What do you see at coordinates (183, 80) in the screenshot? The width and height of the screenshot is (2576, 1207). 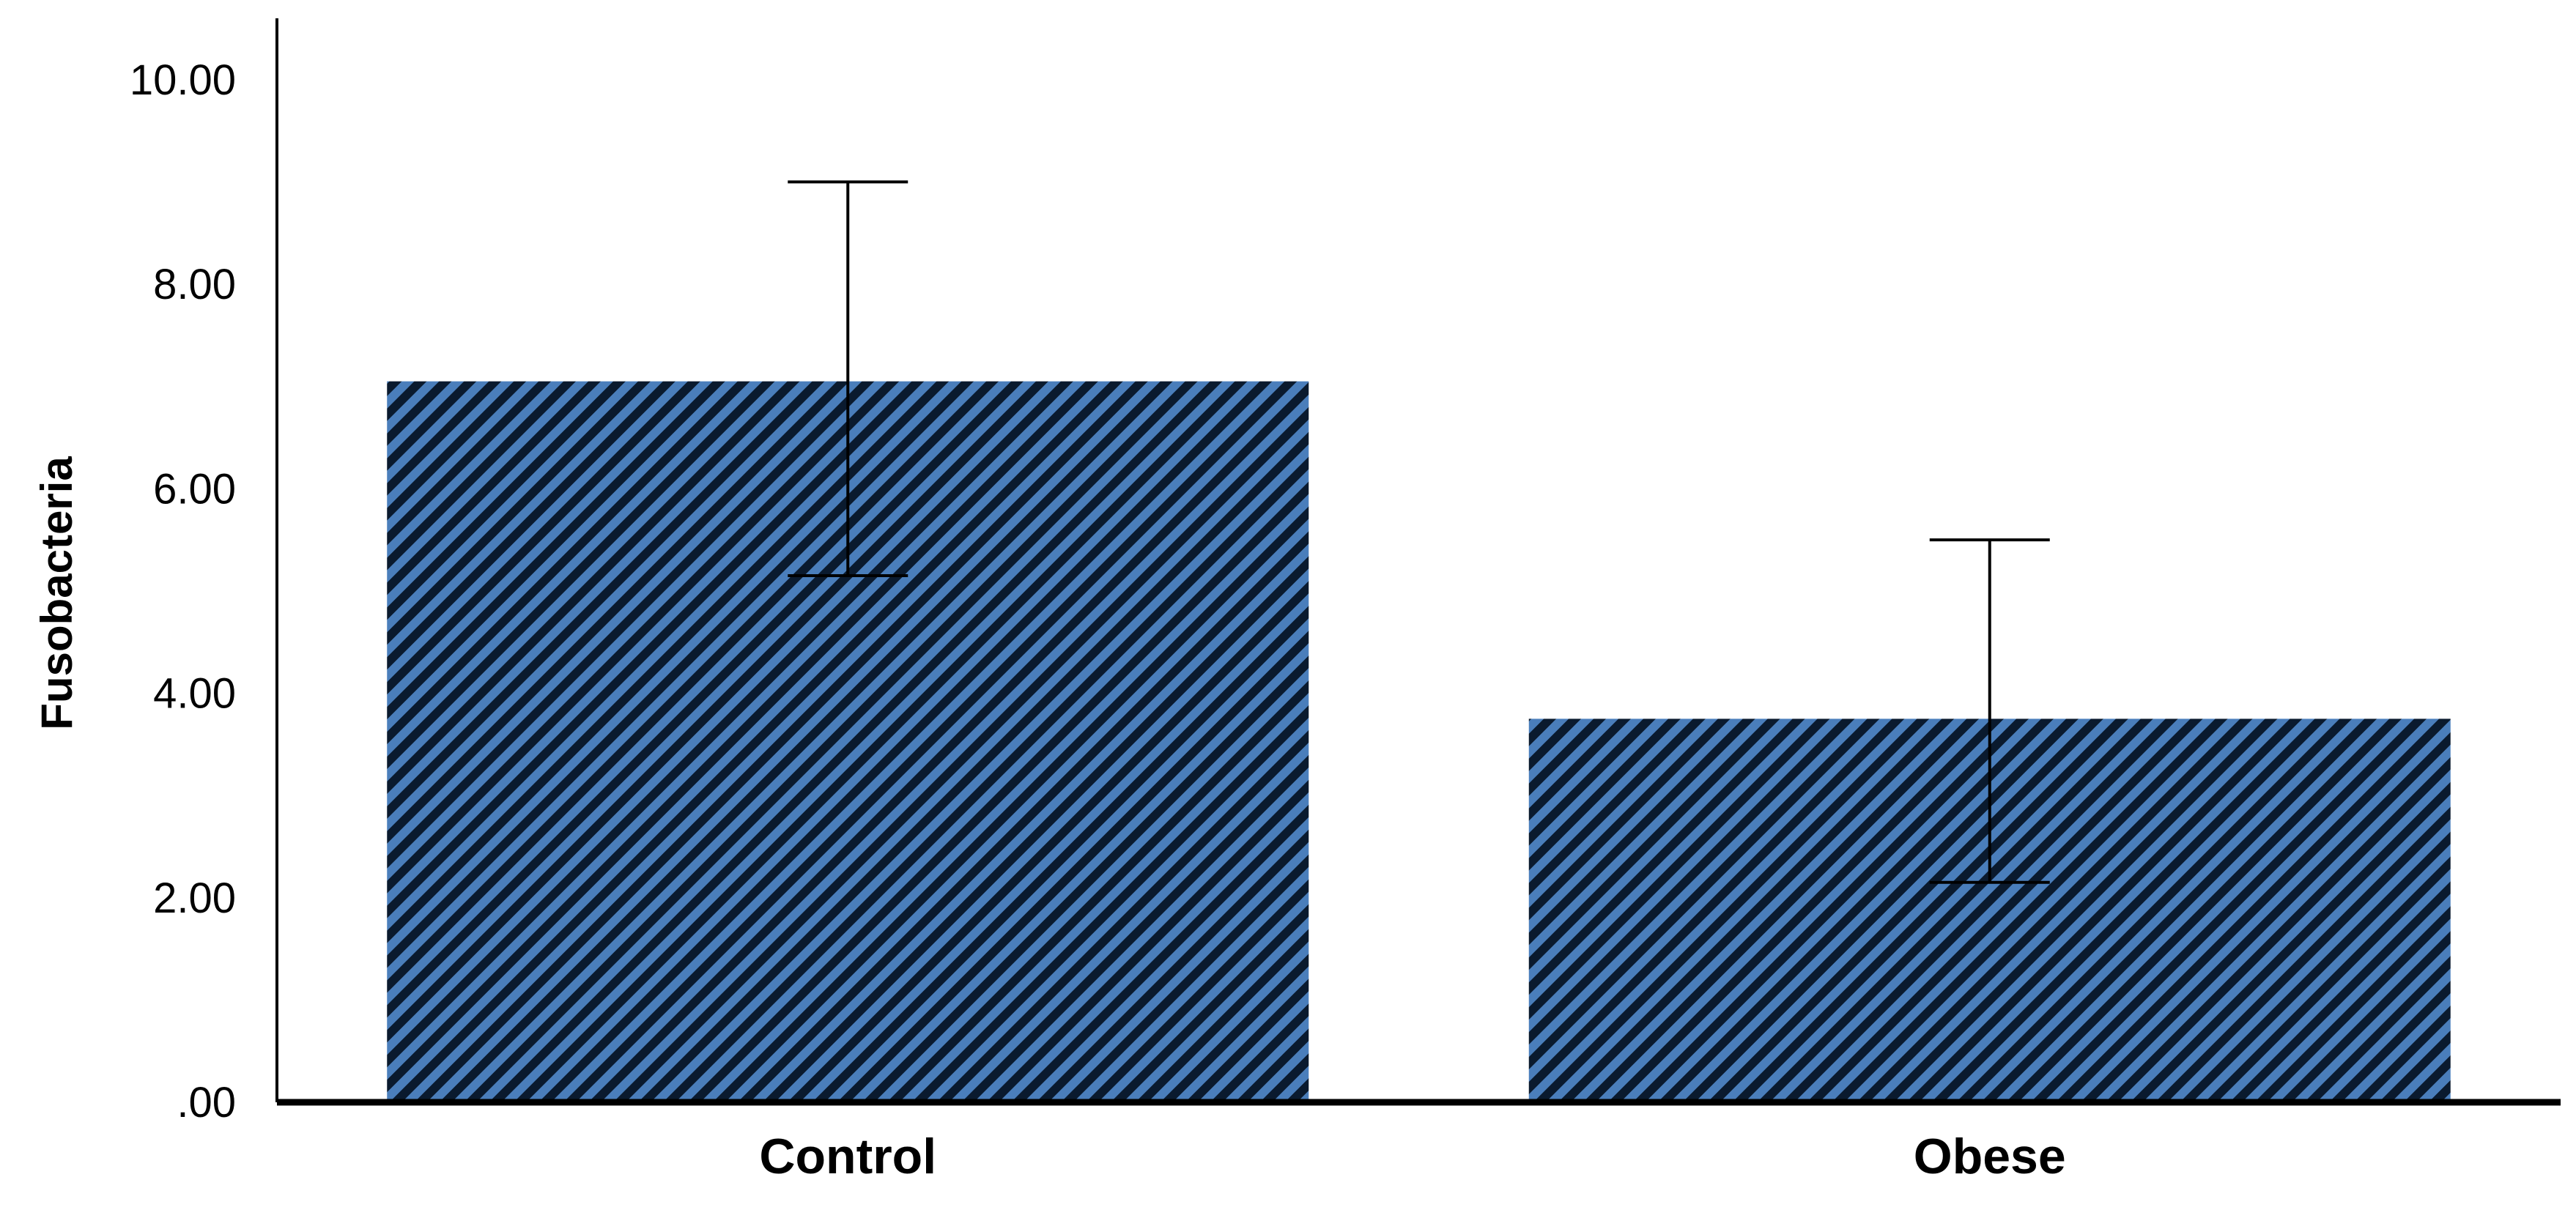 I see `y-tick-label: 10.00` at bounding box center [183, 80].